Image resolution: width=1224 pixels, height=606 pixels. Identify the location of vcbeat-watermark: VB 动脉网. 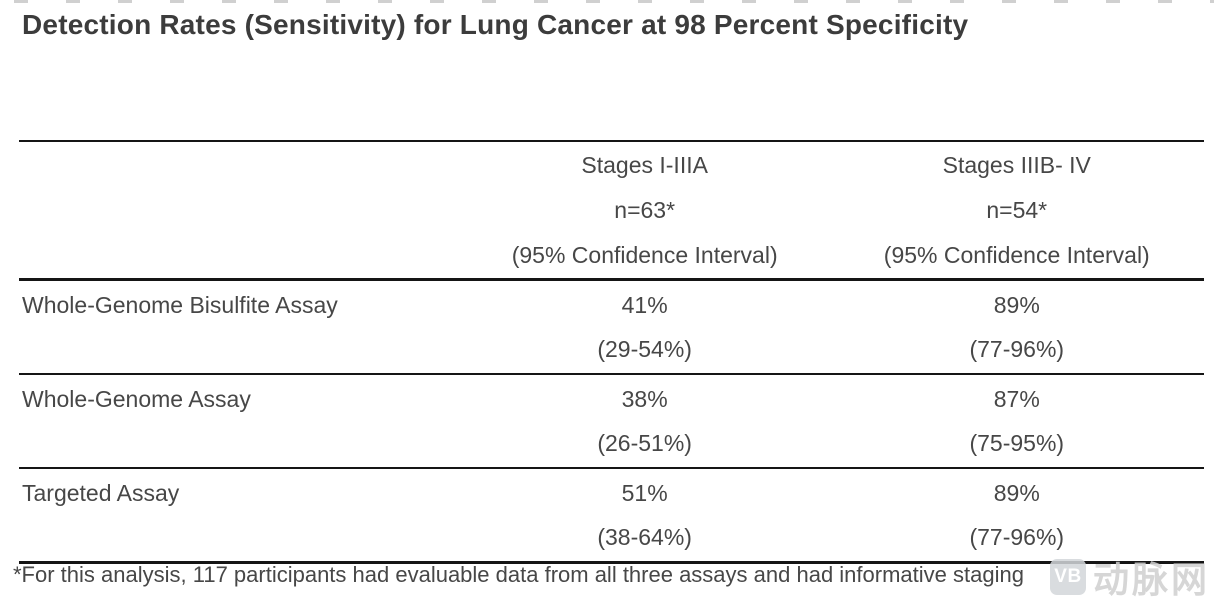
(1129, 577).